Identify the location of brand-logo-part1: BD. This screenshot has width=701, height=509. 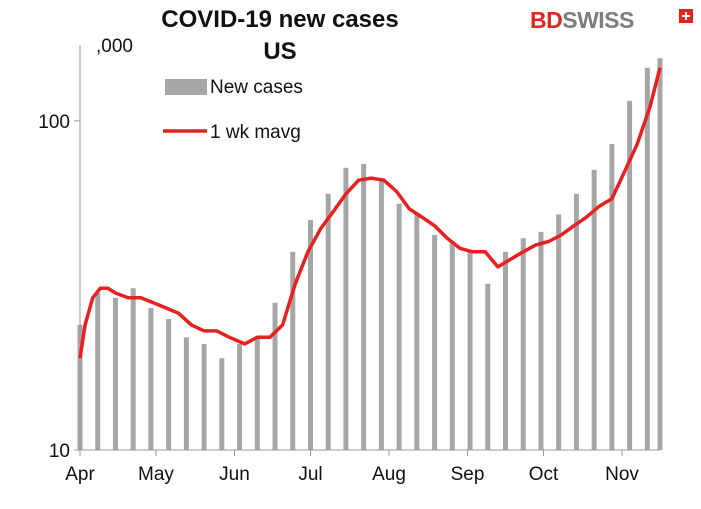
(546, 20).